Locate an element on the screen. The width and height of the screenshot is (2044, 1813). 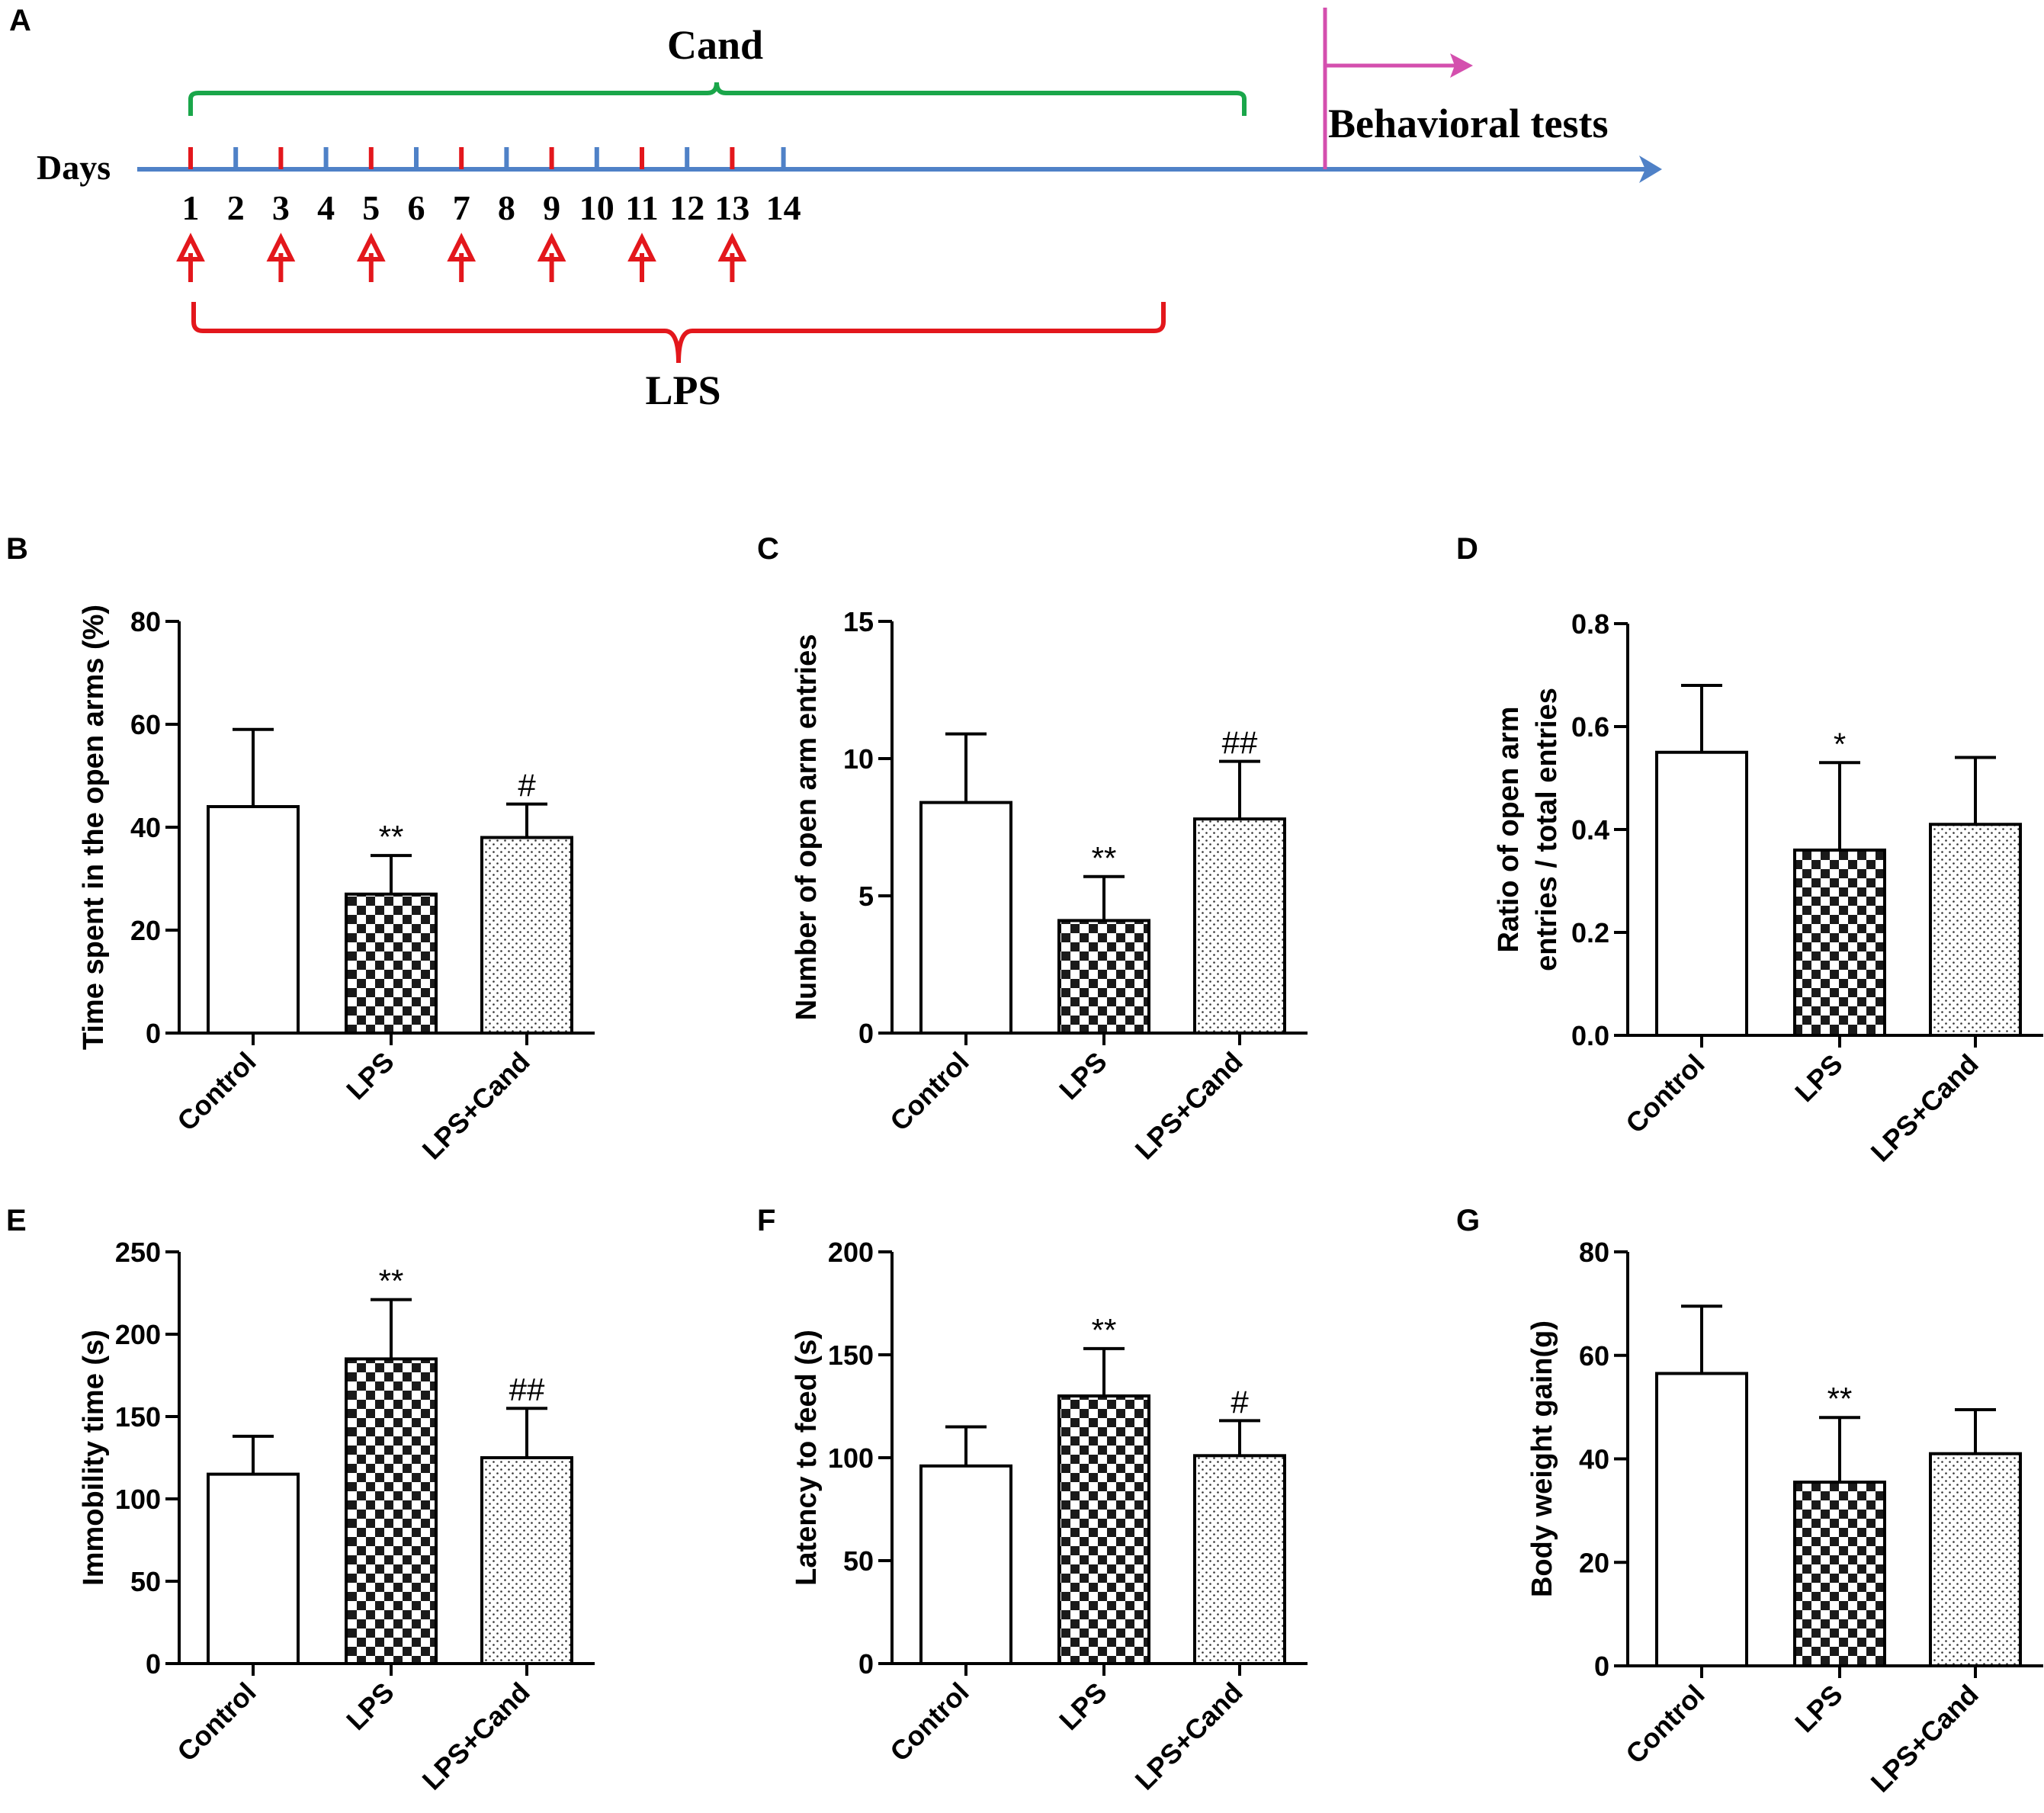
panel-label-e: E is located at coordinates (16, 1220).